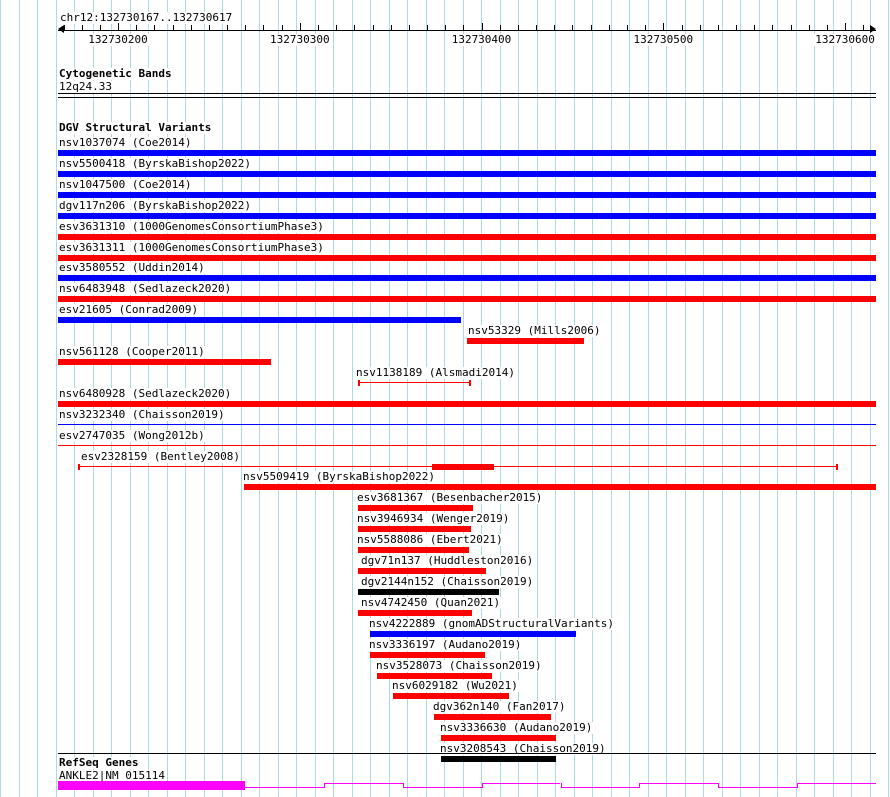  Describe the element at coordinates (492, 623) in the screenshot. I see `variant-label: nsv4222889 (gnomADStructuralVariants)` at that location.